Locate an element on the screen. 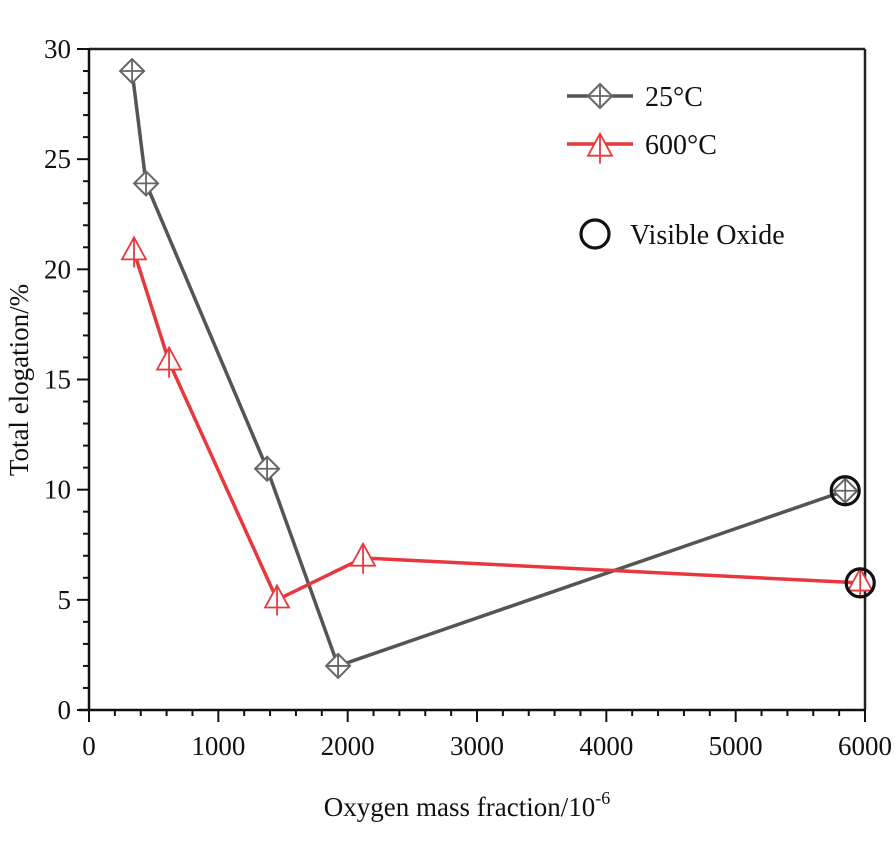 Image resolution: width=896 pixels, height=853 pixels. y-axis-ticks: 0 5 10 15 20 25 30 is located at coordinates (66, 379).